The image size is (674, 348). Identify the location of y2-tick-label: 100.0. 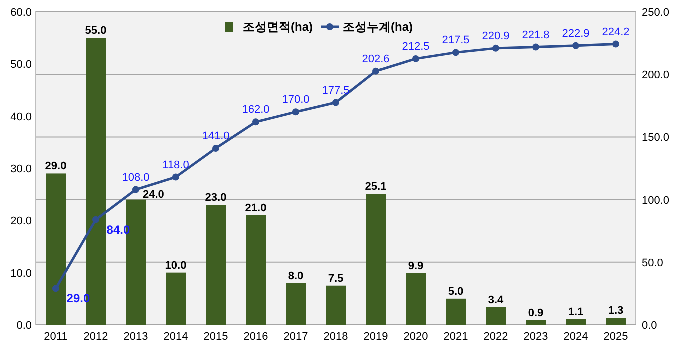
(656, 200).